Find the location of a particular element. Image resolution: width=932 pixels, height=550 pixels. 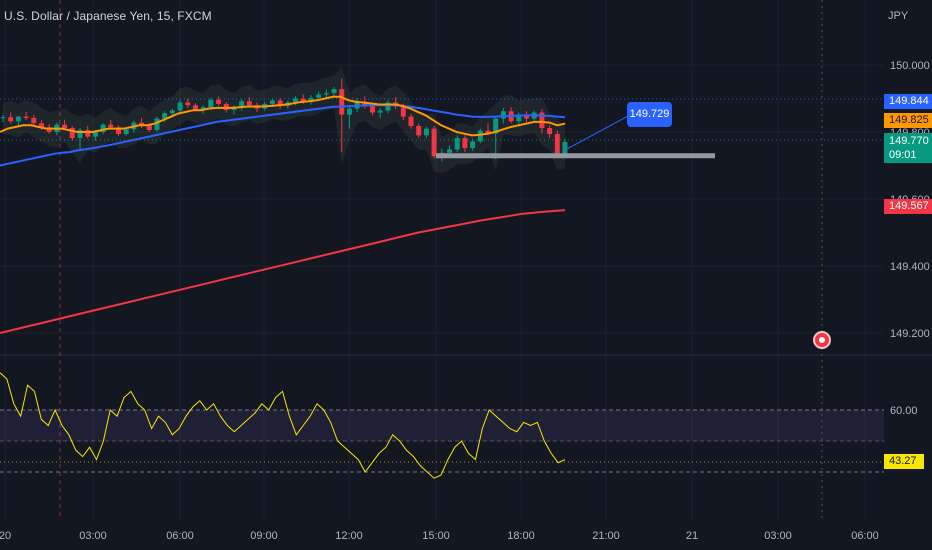

currency-label: JPY is located at coordinates (898, 16).